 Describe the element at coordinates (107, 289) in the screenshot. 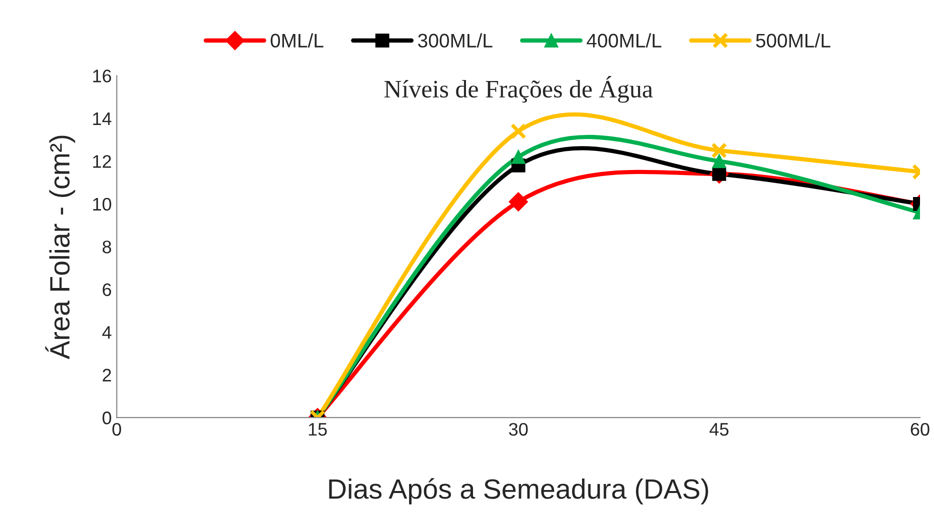

I see `y-tick-label: 6` at that location.